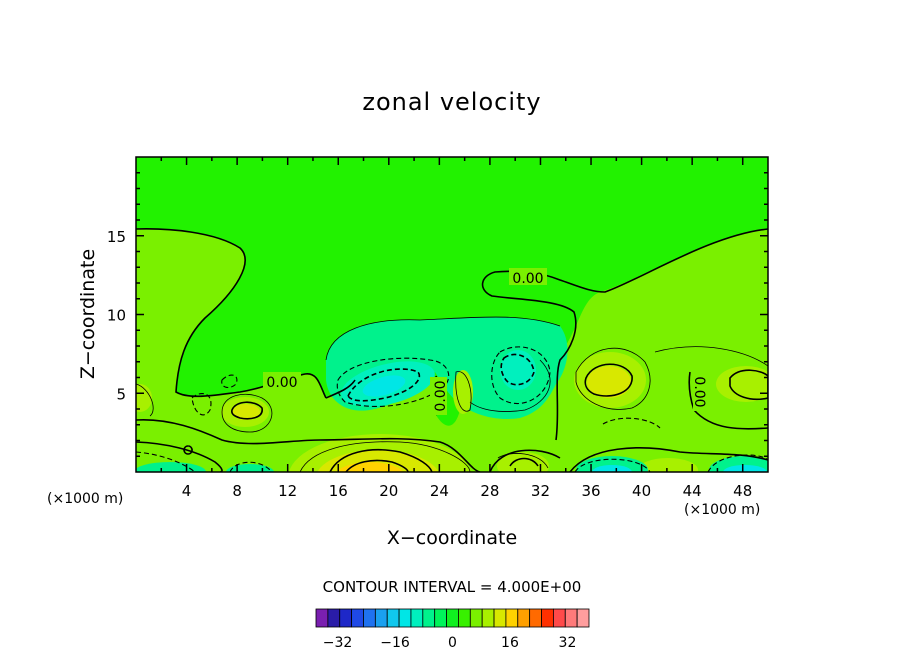  What do you see at coordinates (590, 491) in the screenshot?
I see `x-tick-label: 36` at bounding box center [590, 491].